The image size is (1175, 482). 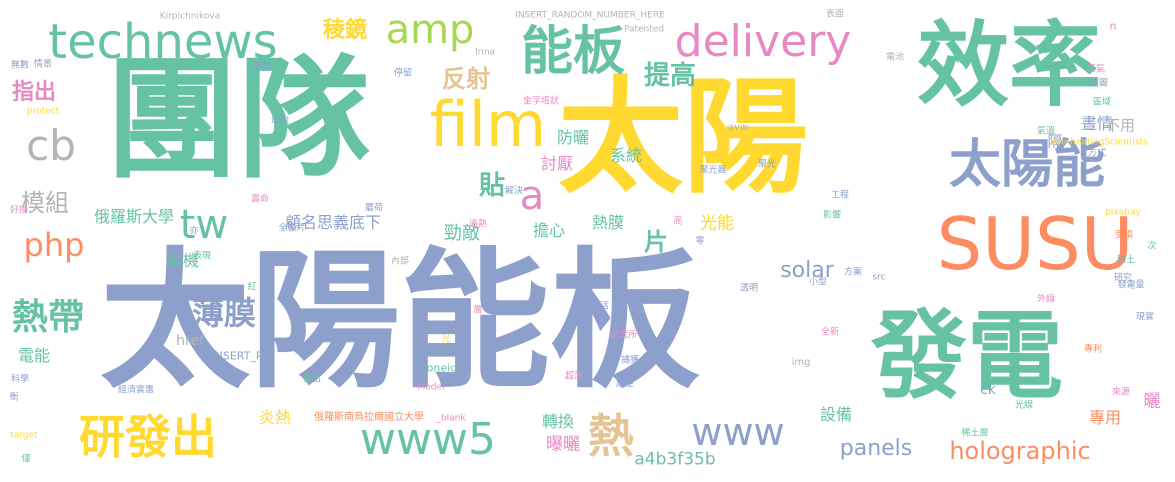 What do you see at coordinates (967, 356) in the screenshot?
I see `word-cloud-word: 發電` at bounding box center [967, 356].